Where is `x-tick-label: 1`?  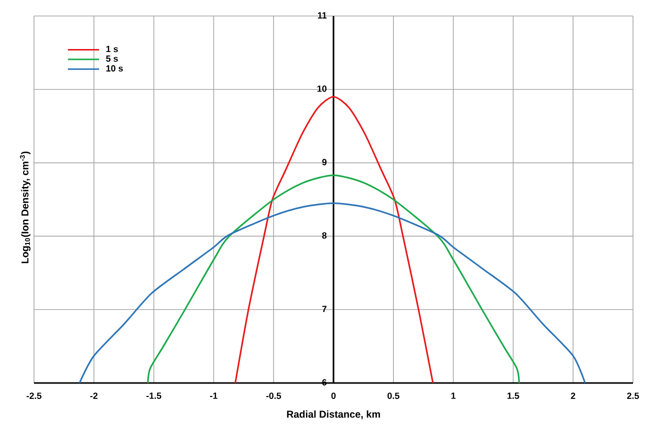 x-tick-label: 1 is located at coordinates (453, 395).